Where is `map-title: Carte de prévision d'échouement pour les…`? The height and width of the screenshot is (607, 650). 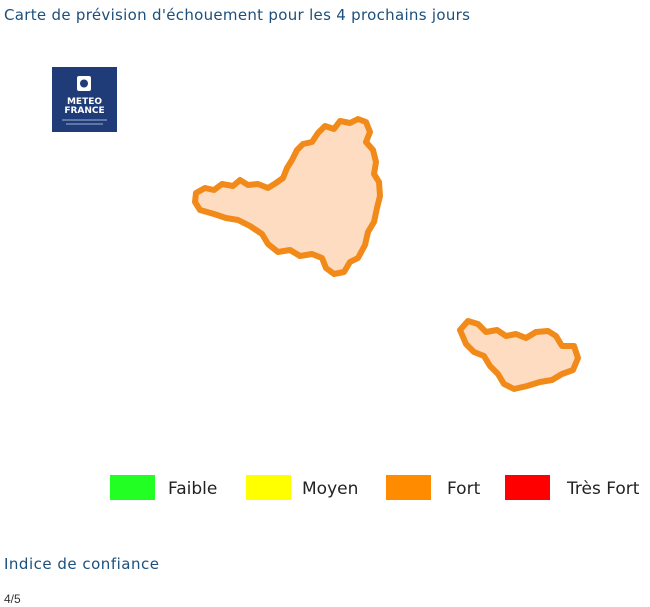 map-title: Carte de prévision d'échouement pour les… is located at coordinates (237, 15).